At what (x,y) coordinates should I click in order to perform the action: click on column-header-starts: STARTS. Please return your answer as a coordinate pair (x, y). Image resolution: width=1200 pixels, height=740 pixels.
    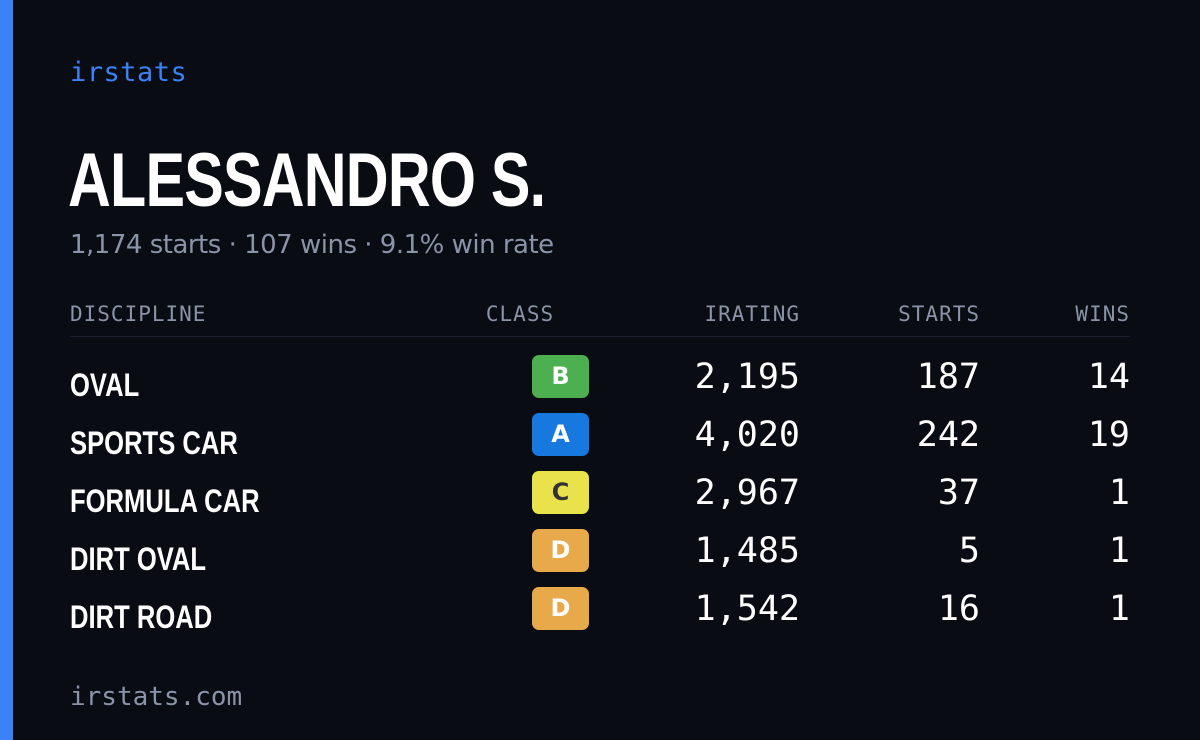
    Looking at the image, I should click on (939, 314).